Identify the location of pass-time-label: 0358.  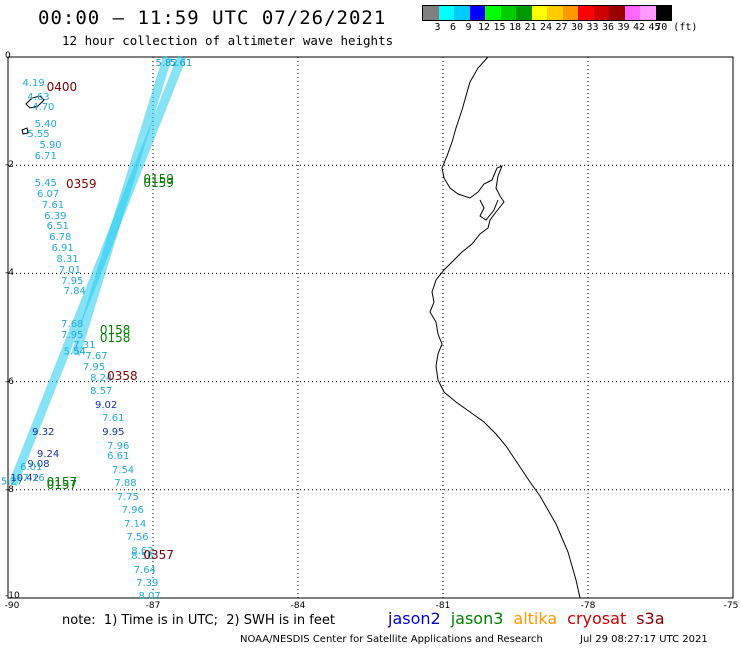
(122, 376).